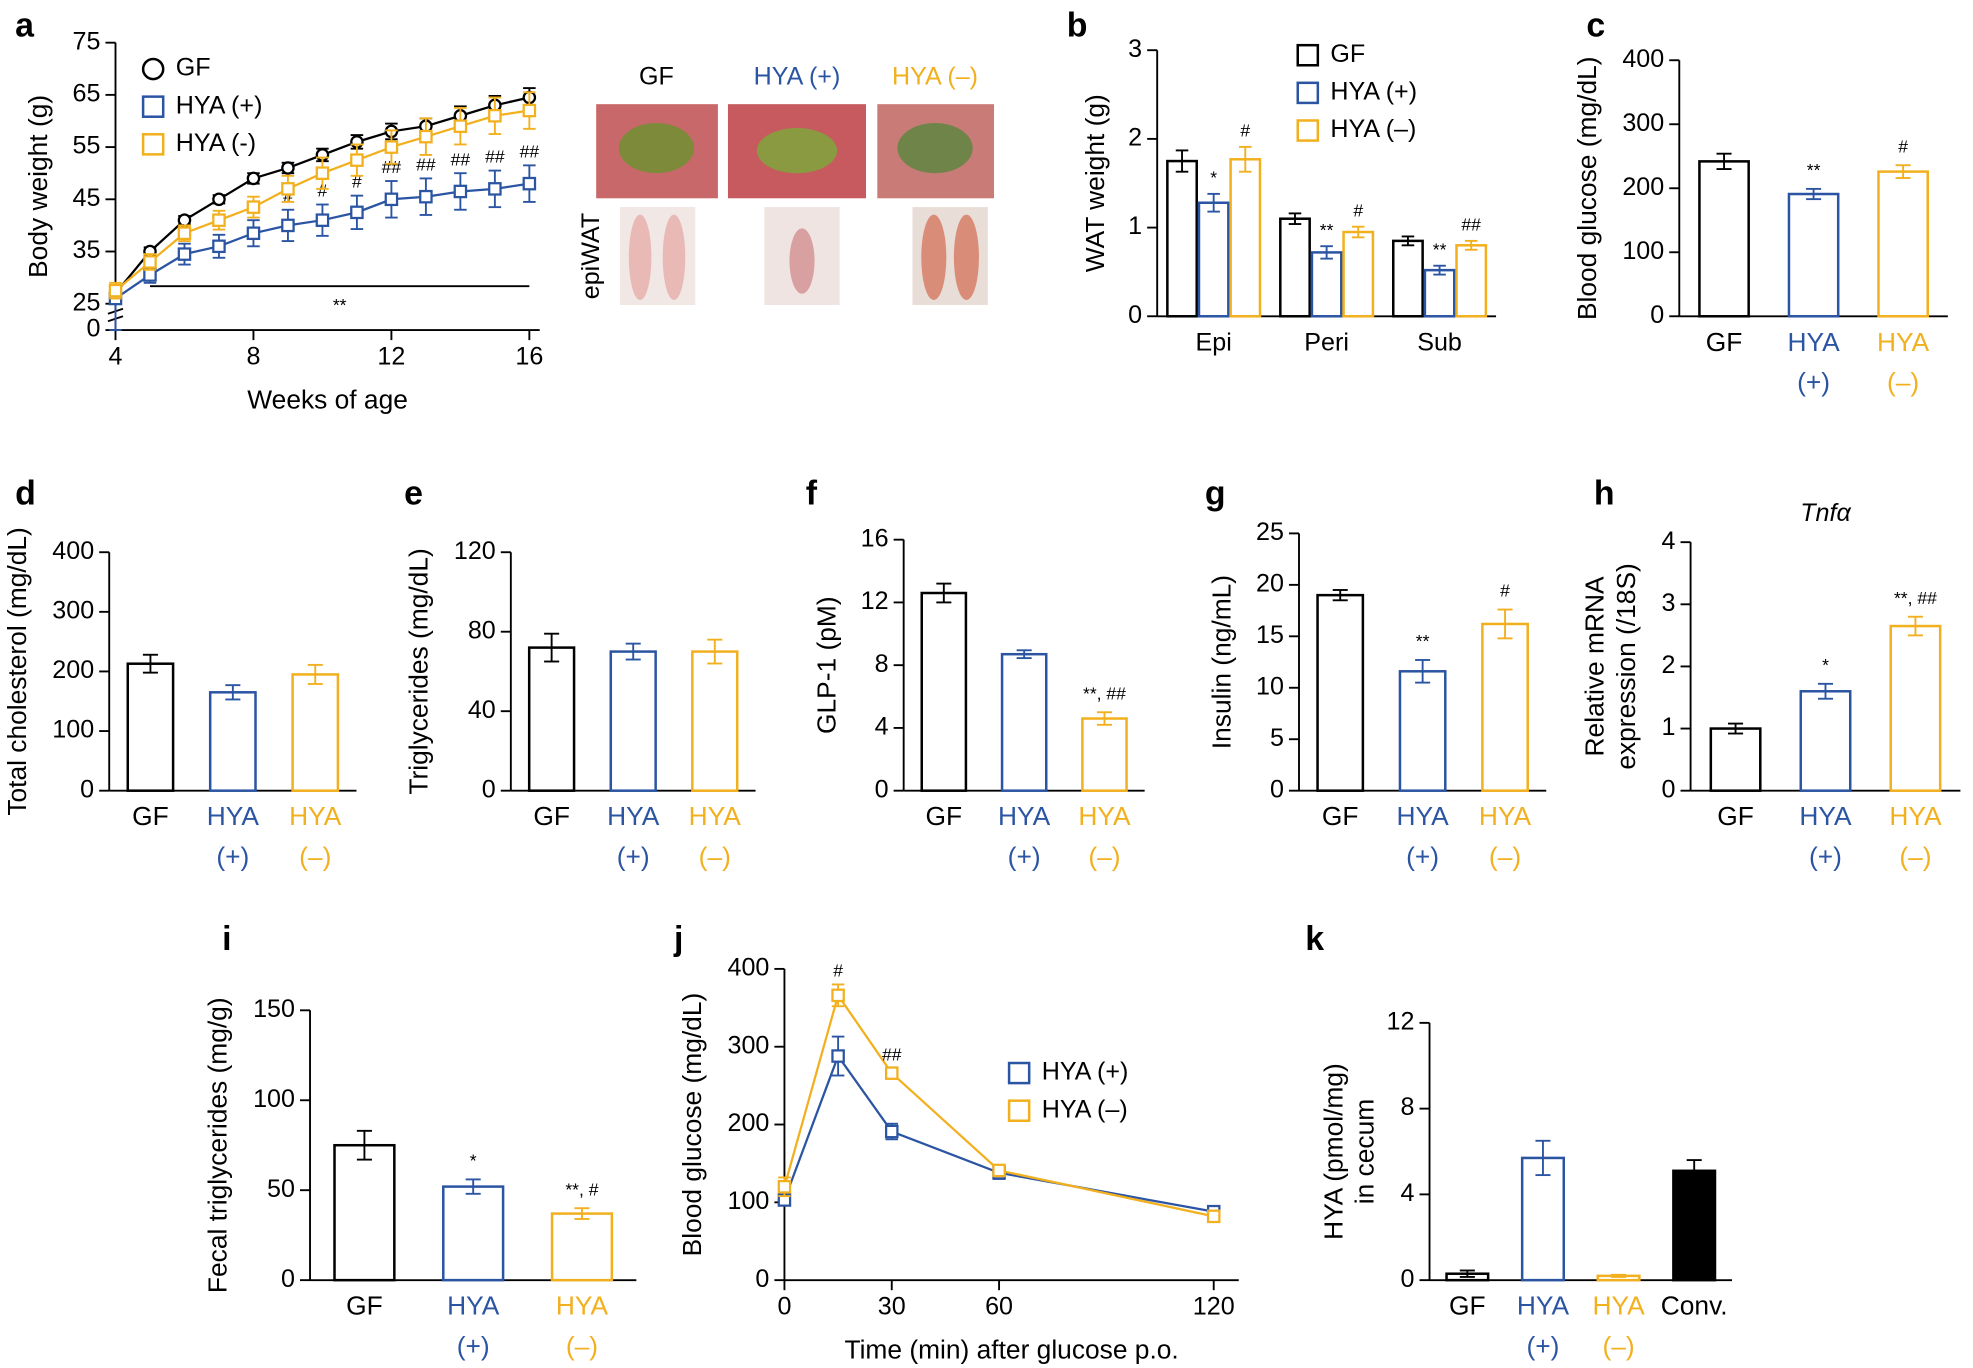 This screenshot has height=1368, width=1973. Describe the element at coordinates (1333, 1151) in the screenshot. I see `y-axis-label: HYA (pmol/mg)` at that location.